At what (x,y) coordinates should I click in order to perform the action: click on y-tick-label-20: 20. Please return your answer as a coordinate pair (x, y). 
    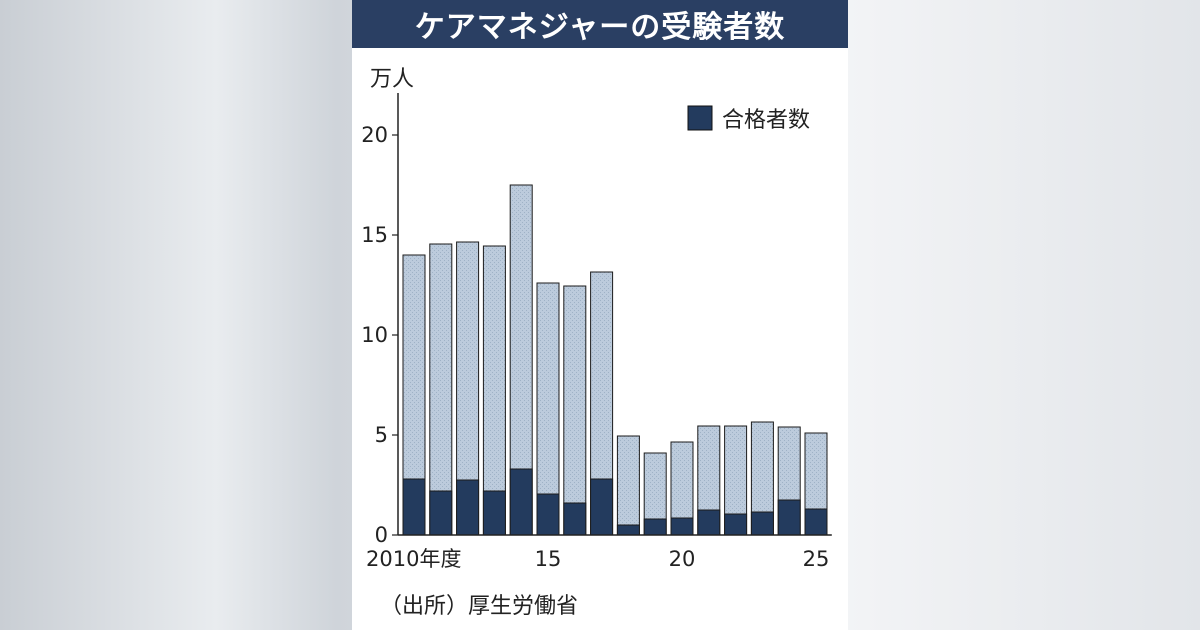
    Looking at the image, I should click on (374, 135).